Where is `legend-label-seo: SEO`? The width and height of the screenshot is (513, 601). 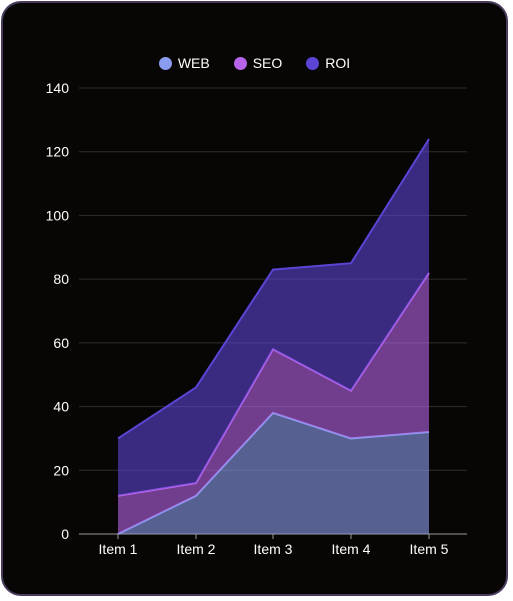 legend-label-seo: SEO is located at coordinates (267, 63).